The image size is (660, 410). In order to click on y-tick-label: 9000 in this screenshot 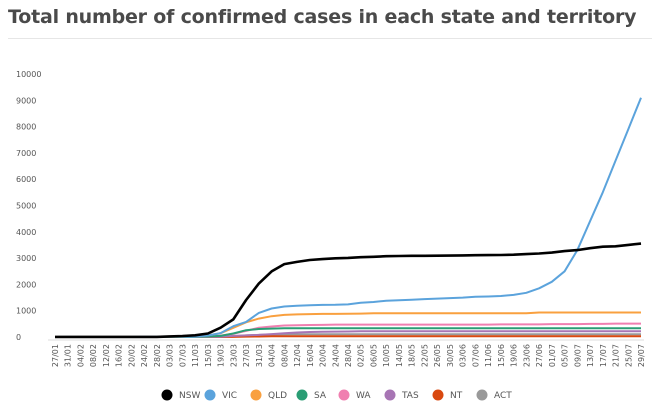, I will do `click(26, 100)`.